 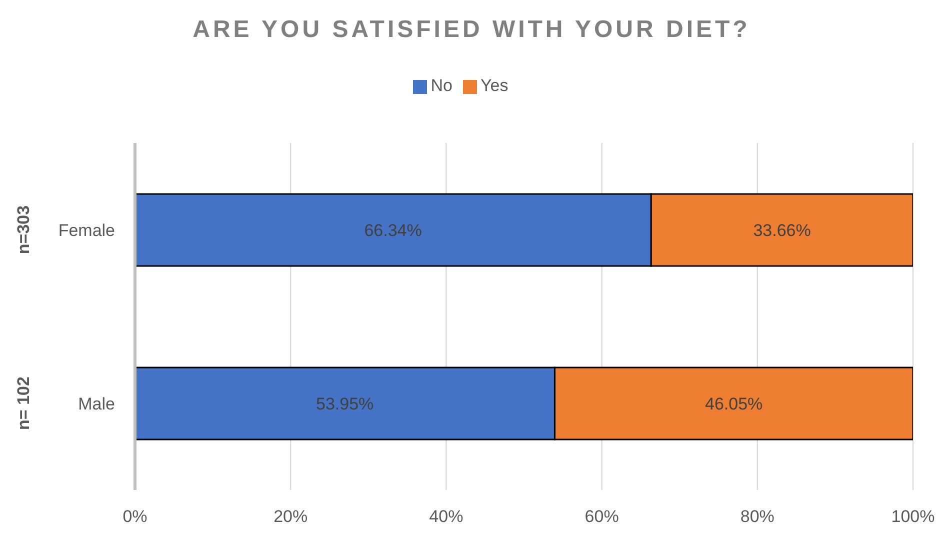 What do you see at coordinates (441, 85) in the screenshot?
I see `legend-label: No` at bounding box center [441, 85].